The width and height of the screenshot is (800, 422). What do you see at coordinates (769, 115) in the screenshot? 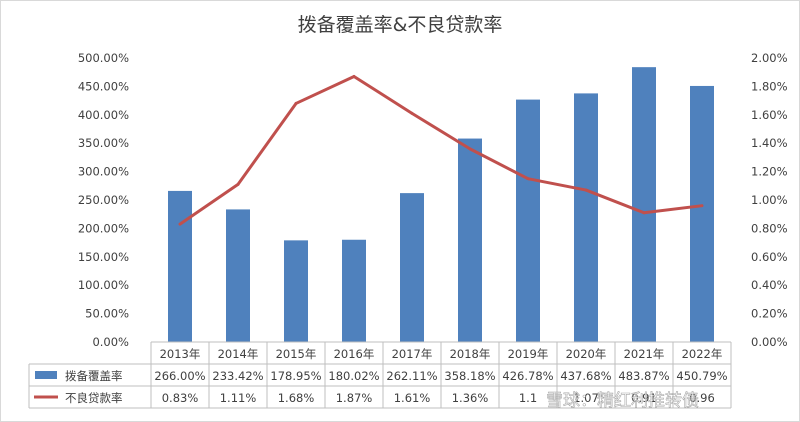
I see `right-axis-tick-label: 1.60%` at bounding box center [769, 115].